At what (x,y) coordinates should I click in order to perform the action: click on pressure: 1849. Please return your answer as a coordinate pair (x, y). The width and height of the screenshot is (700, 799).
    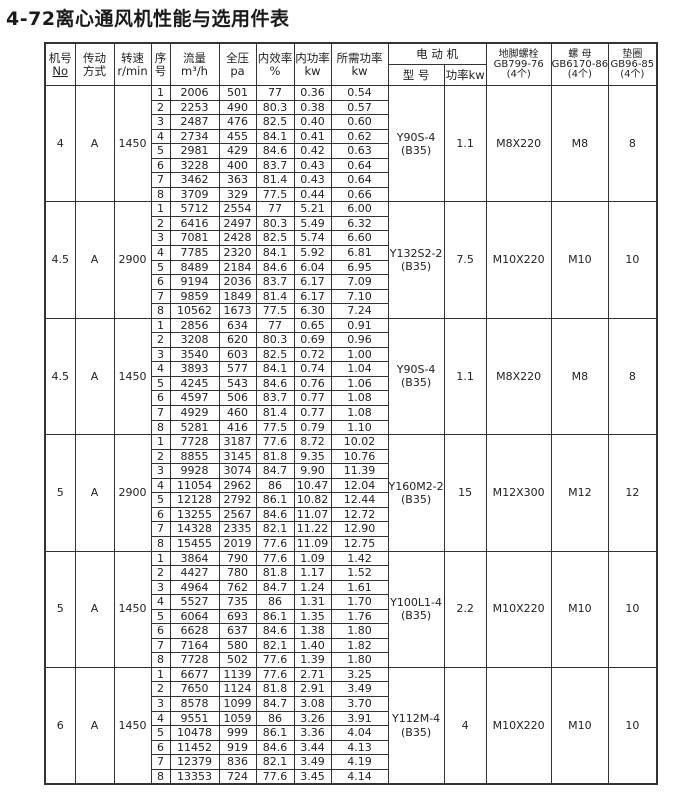
    Looking at the image, I should click on (237, 296).